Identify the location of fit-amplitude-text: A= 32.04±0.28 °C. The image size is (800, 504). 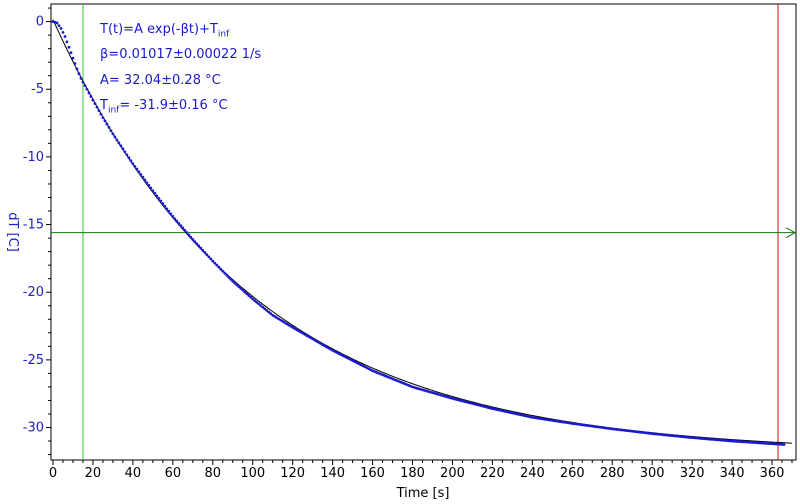
(160, 80).